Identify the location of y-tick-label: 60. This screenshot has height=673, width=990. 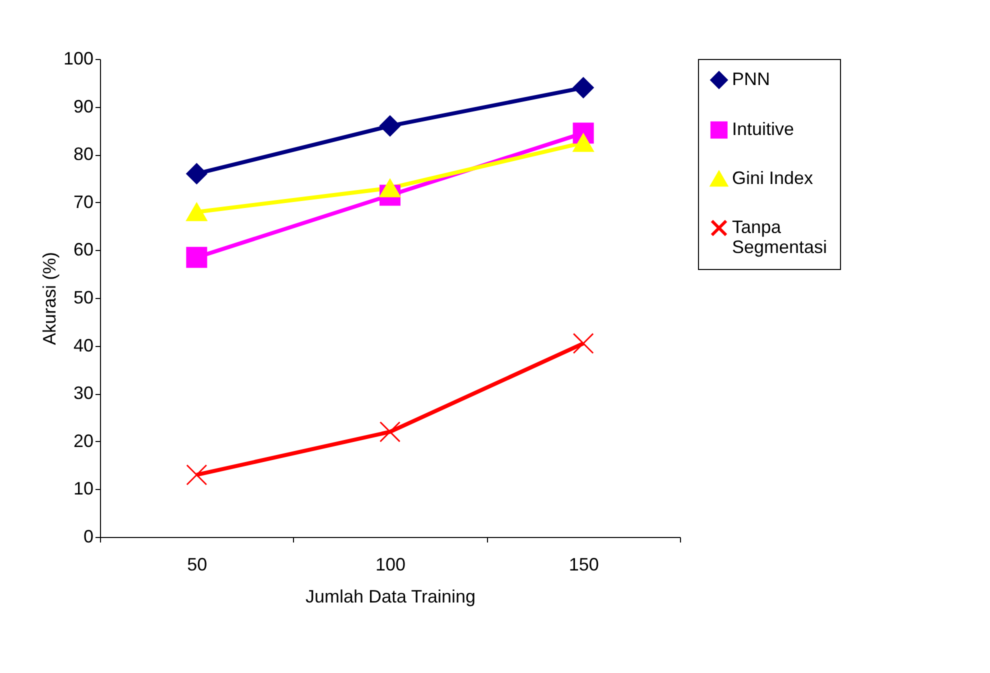
(83, 250).